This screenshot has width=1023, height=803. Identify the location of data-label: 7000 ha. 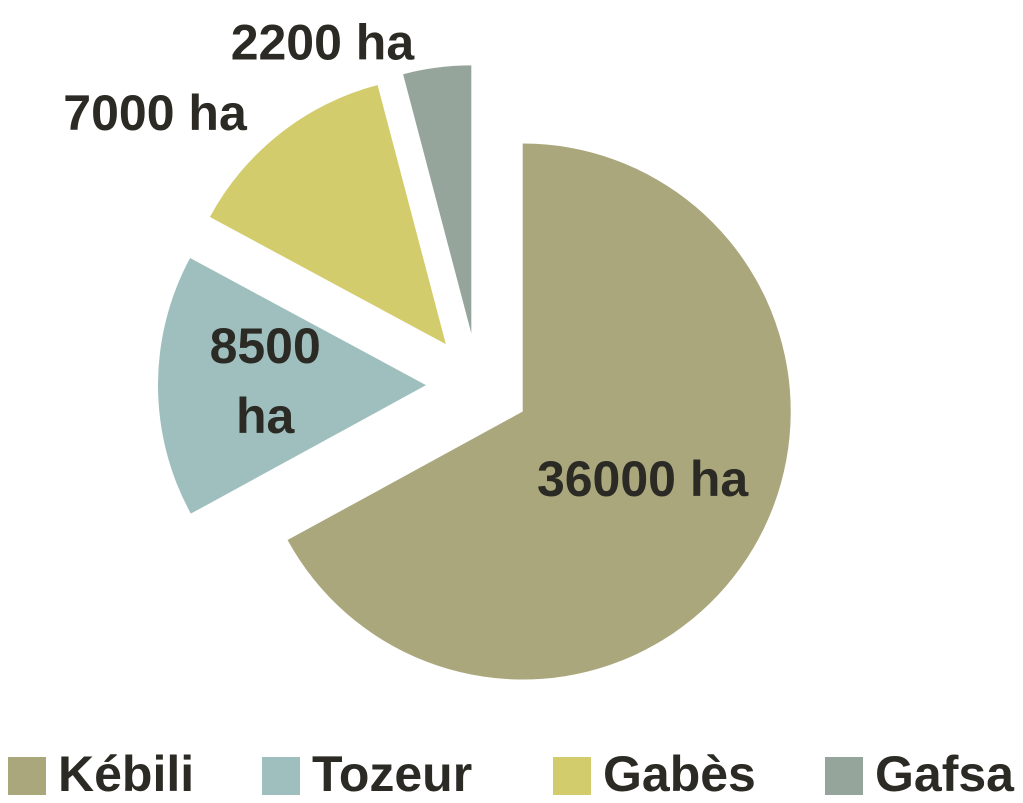
(155, 113).